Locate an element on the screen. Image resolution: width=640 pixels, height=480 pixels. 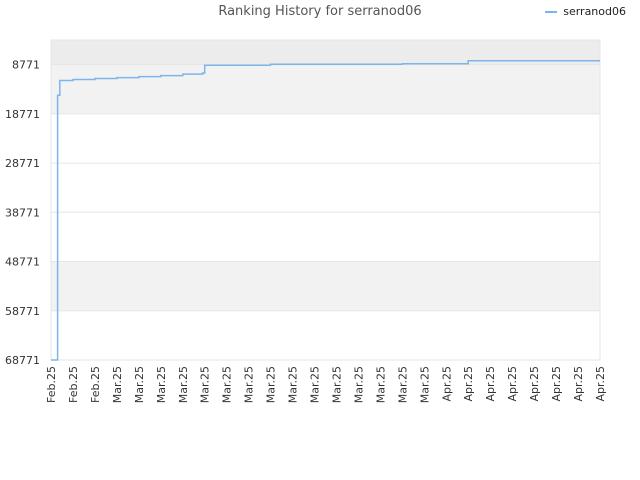
y-tick-label: 58771 is located at coordinates (22, 311).